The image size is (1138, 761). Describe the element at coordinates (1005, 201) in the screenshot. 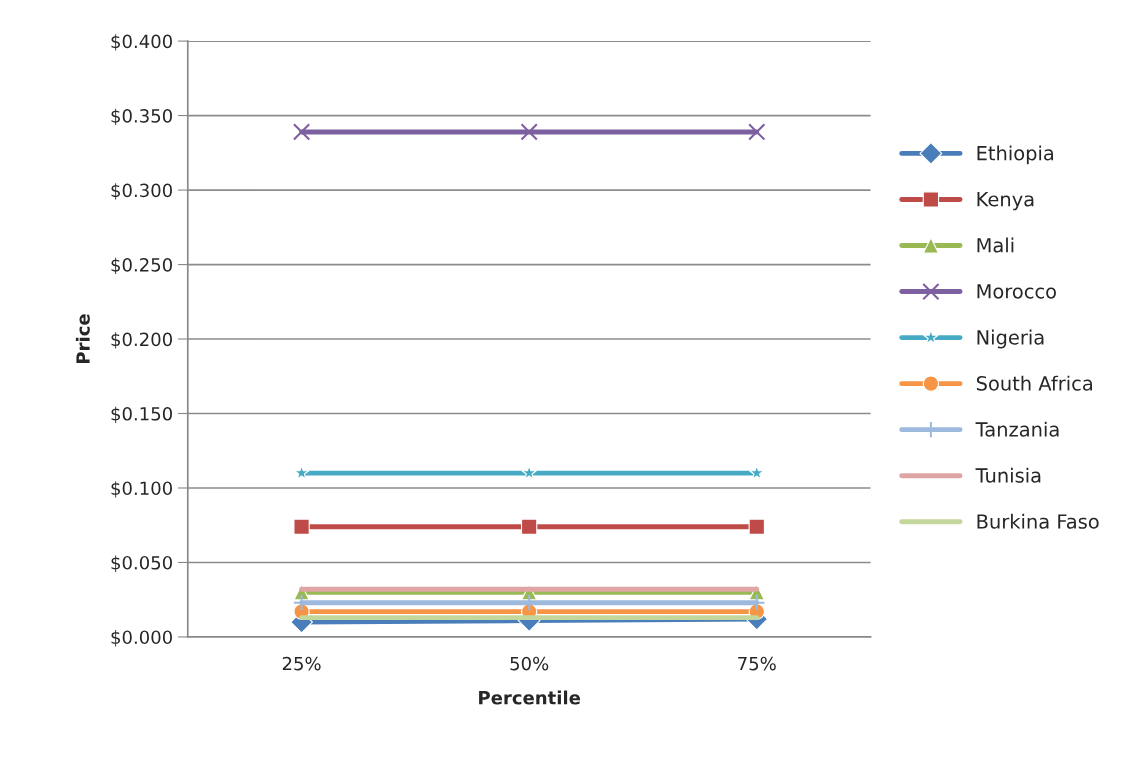

I see `legend-label: Kenya` at that location.